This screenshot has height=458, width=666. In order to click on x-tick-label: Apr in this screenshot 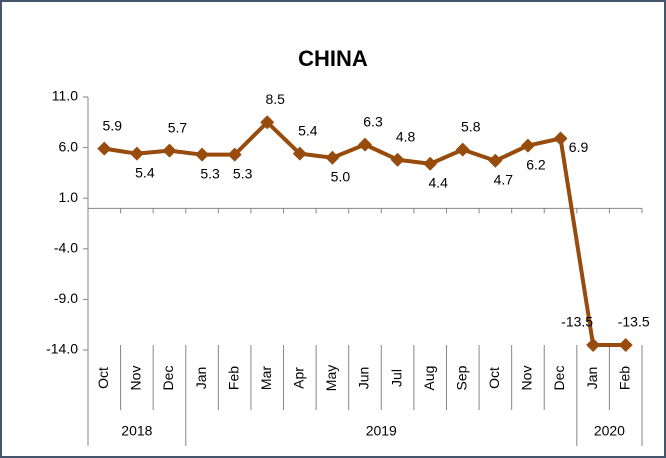, I will do `click(299, 378)`.